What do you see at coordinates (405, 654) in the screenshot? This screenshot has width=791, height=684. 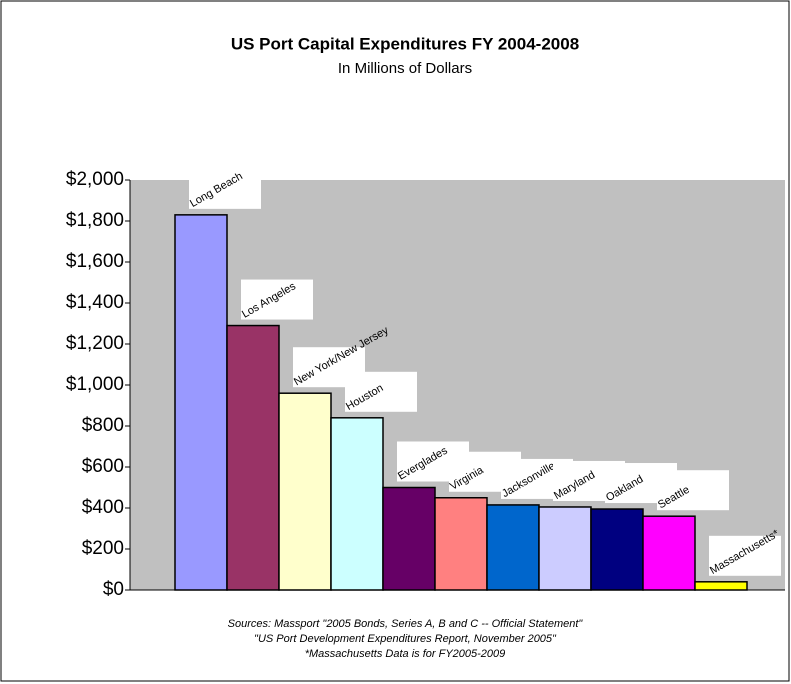 I see `note: *Massachusetts Data is for FY2005-2009` at bounding box center [405, 654].